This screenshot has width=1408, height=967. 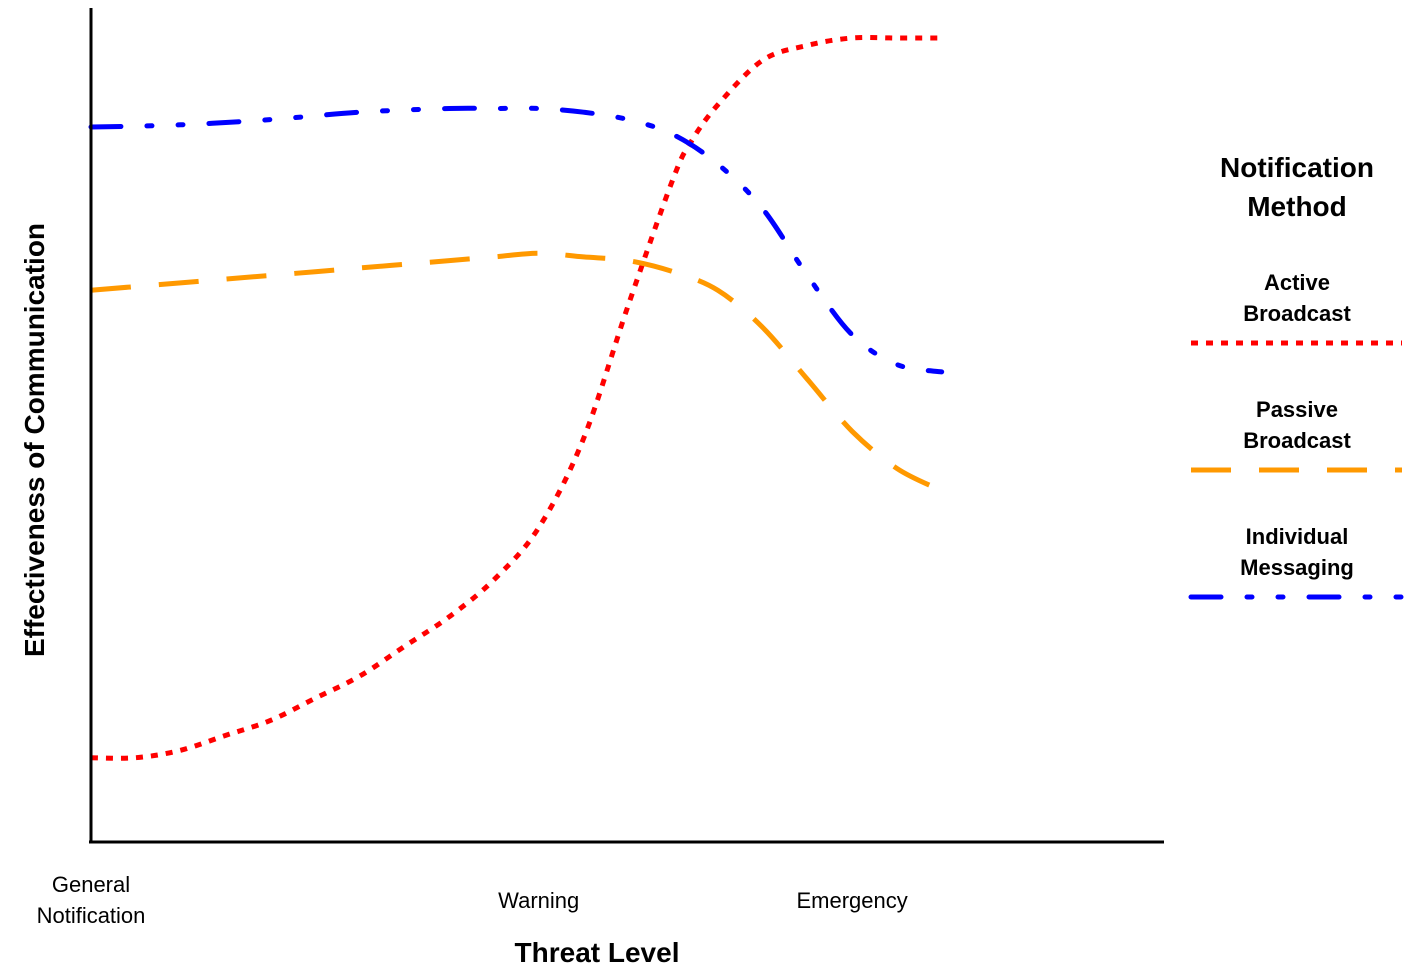 What do you see at coordinates (1297, 298) in the screenshot?
I see `legend-label-active-broadcast: Active Broadcast` at bounding box center [1297, 298].